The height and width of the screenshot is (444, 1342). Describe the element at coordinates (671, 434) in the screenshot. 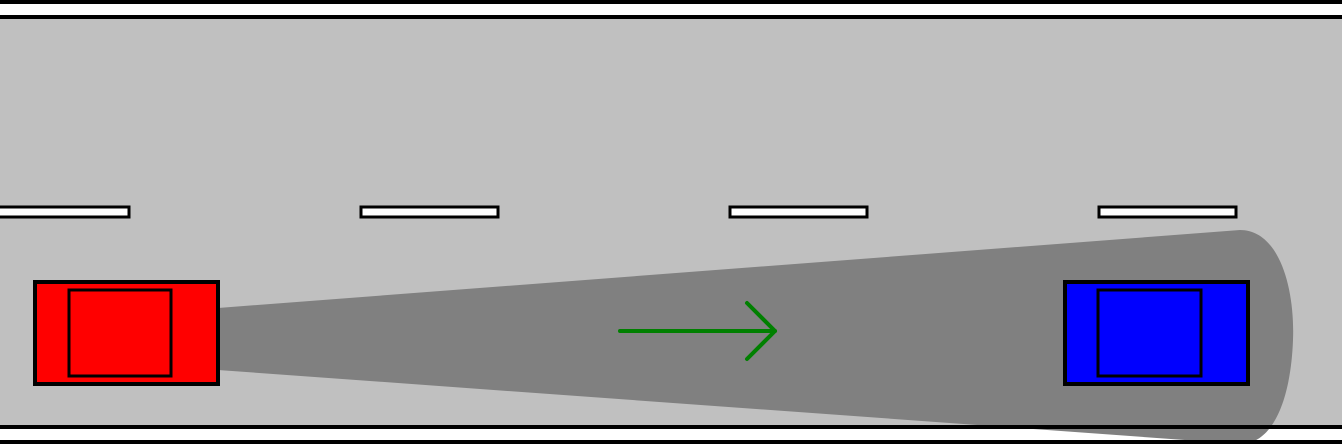

I see `bottom-road-edge` at that location.